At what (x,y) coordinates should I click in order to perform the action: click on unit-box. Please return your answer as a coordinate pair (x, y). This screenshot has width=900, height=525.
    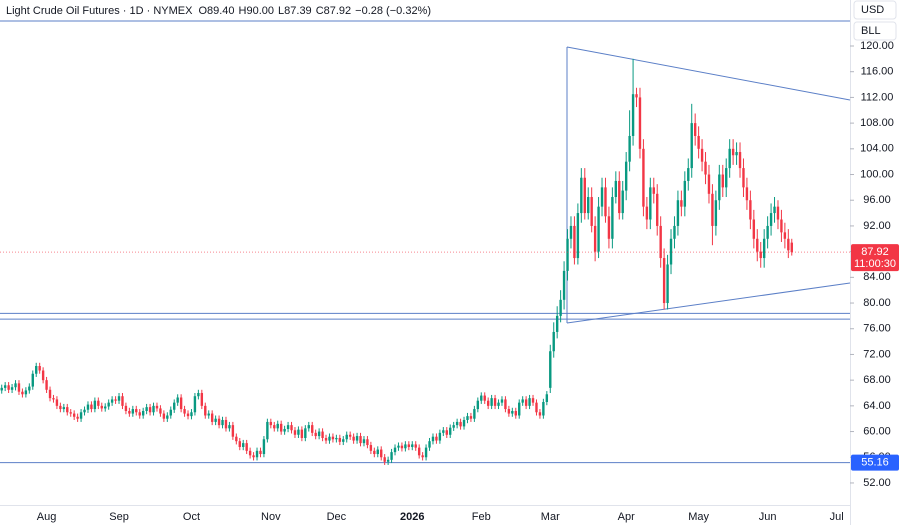
    Looking at the image, I should click on (875, 31).